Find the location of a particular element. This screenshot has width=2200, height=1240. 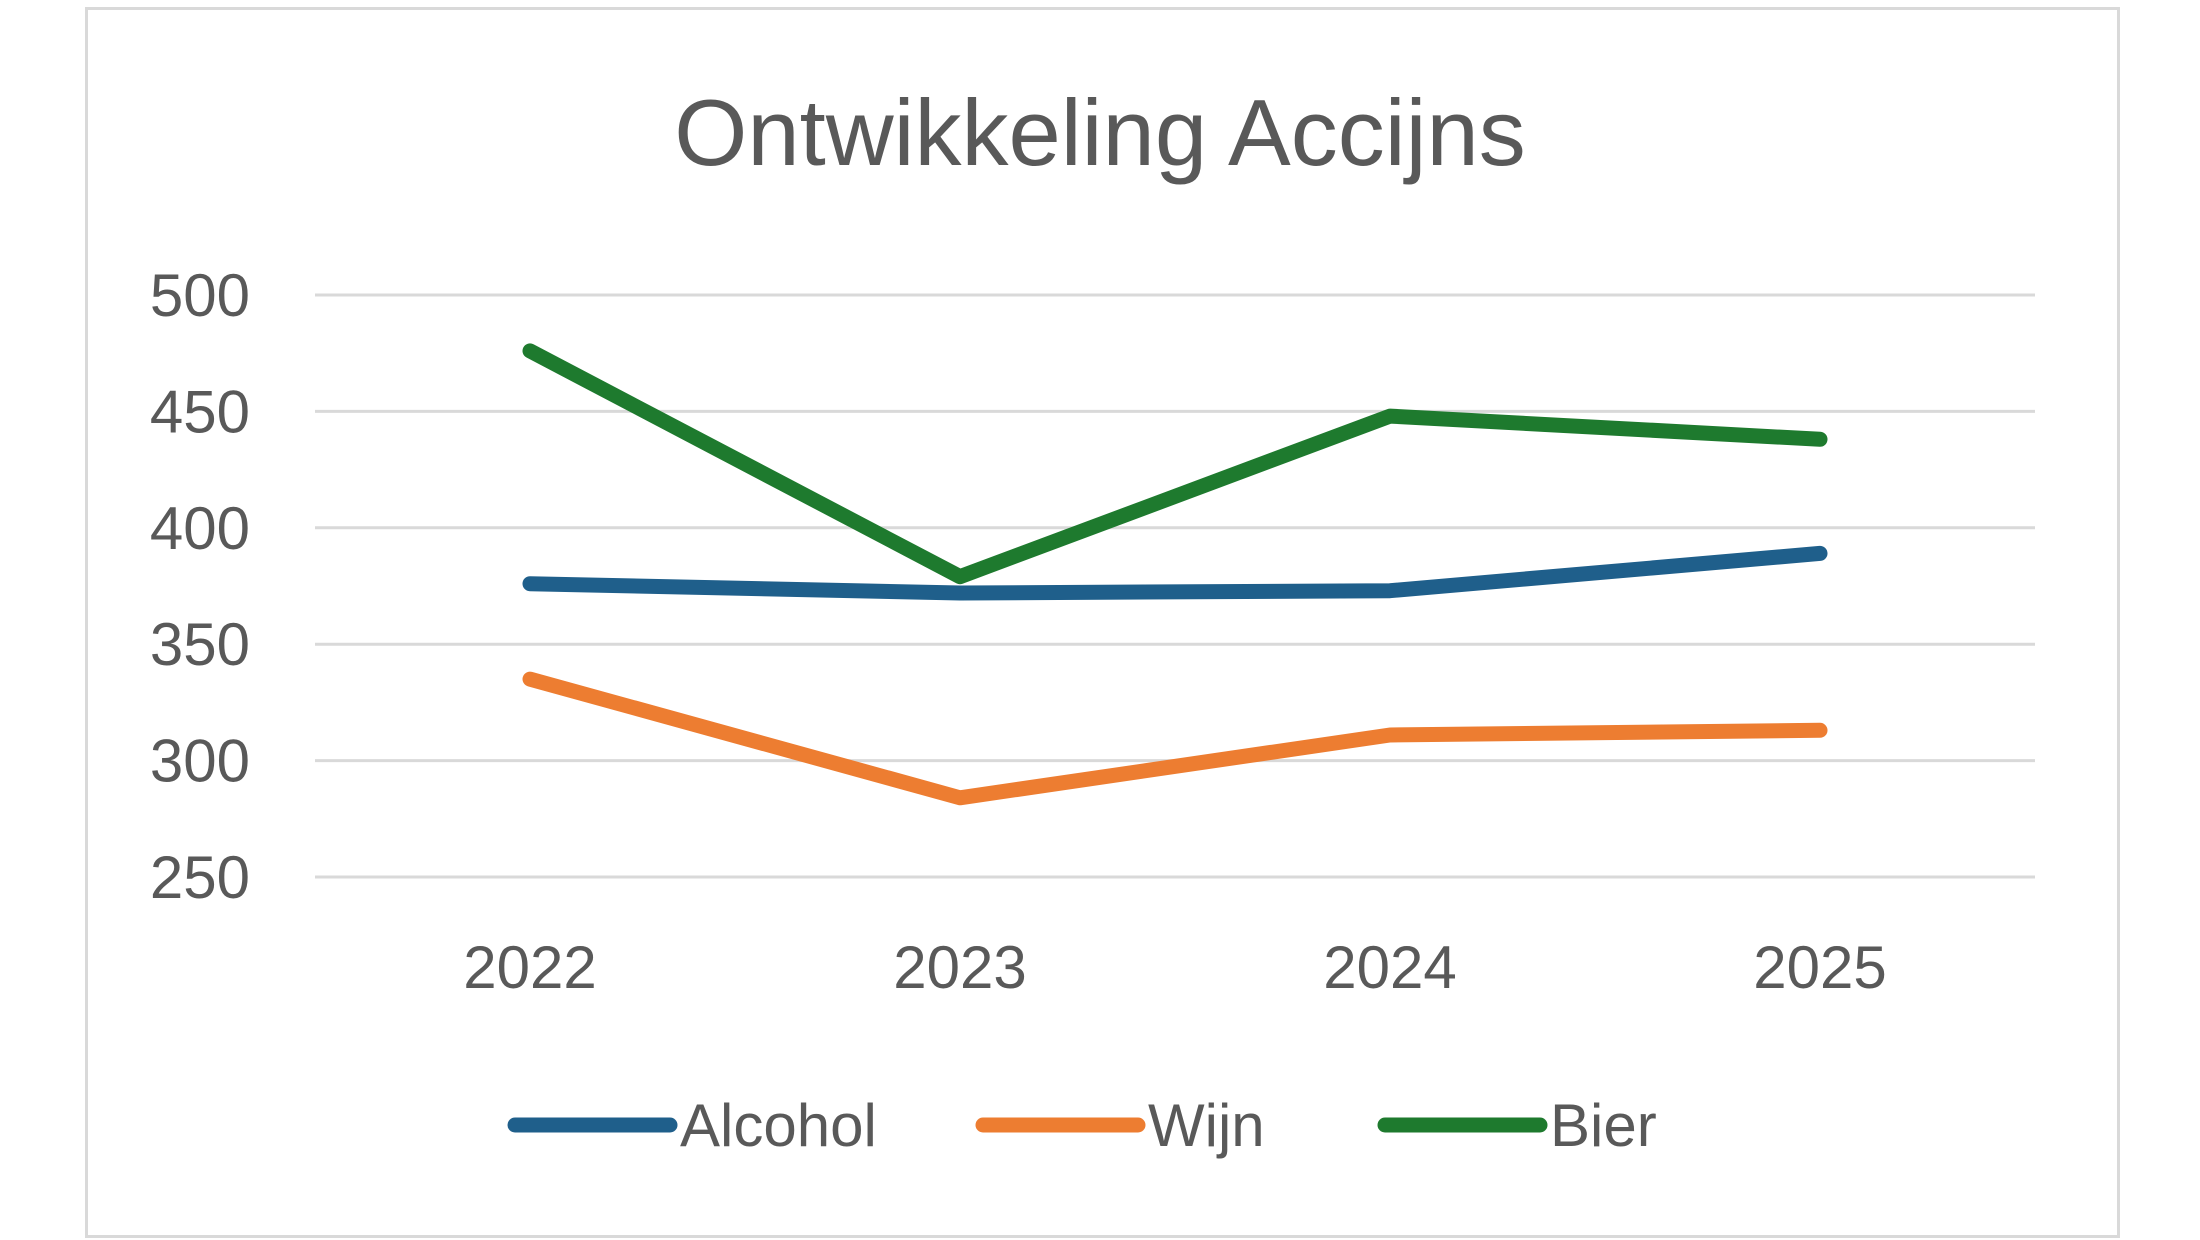

y-tick-label: 350 is located at coordinates (200, 644).